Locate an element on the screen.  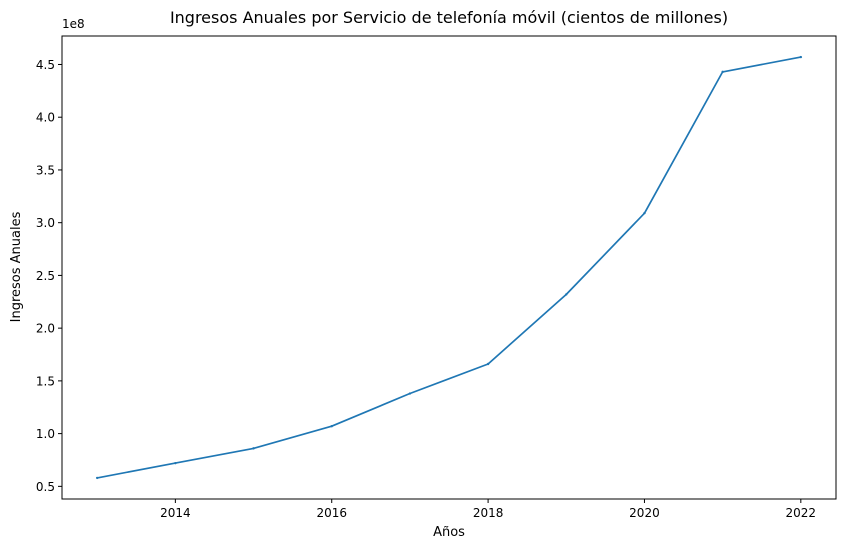
x-tick-label: 2018 is located at coordinates (488, 513).